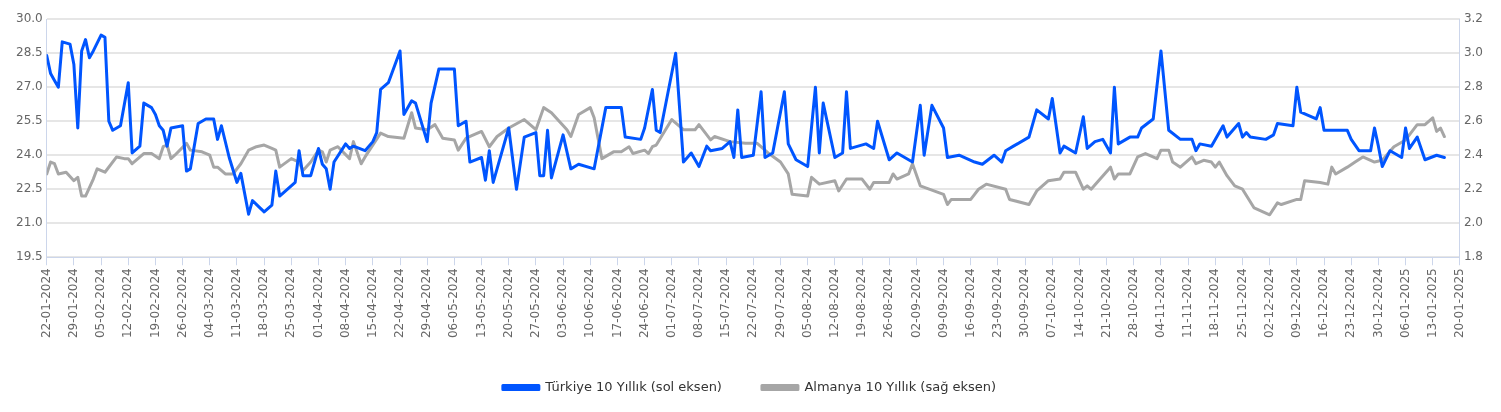  Describe the element at coordinates (1241, 303) in the screenshot. I see `x-tick-label: 25-11-2024` at that location.